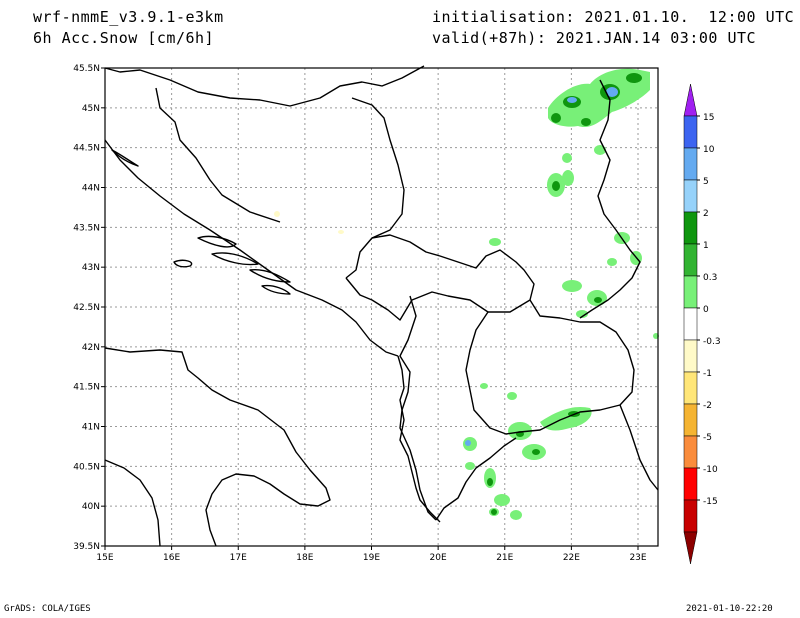 The width and height of the screenshot is (800, 618). What do you see at coordinates (47, 609) in the screenshot?
I see `grads-credit: GrADS: COLA/IGES` at bounding box center [47, 609].